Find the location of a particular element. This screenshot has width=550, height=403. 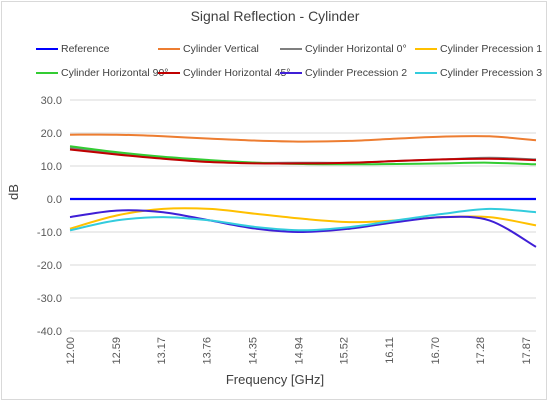

x-tick-label-0: 12.00 is located at coordinates (71, 351).